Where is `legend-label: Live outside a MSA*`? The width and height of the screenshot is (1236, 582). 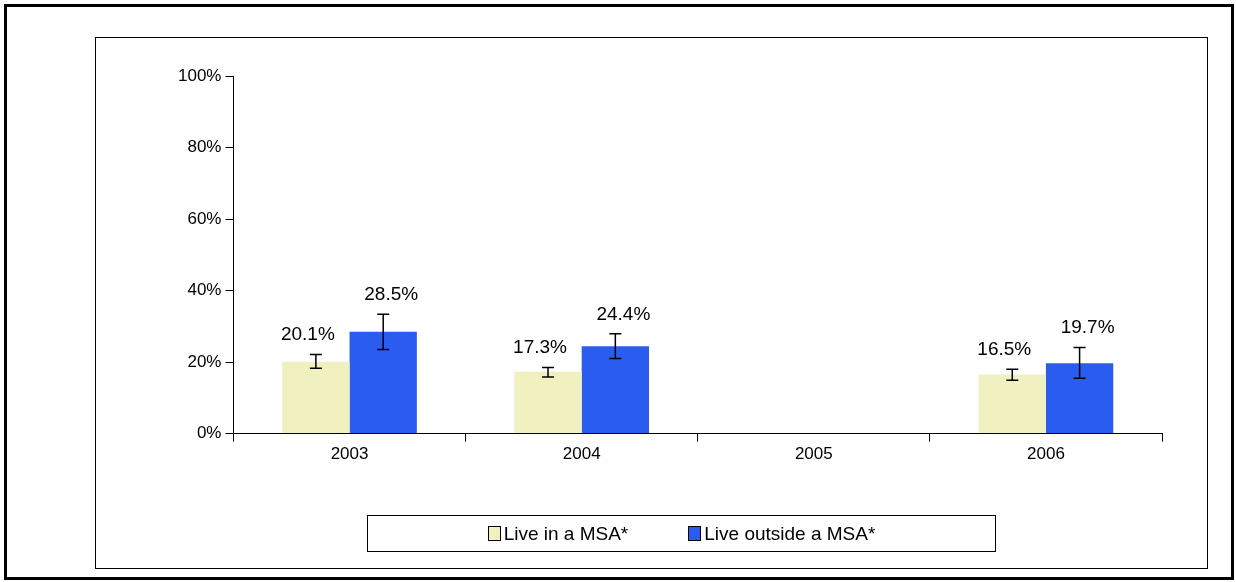 legend-label: Live outside a MSA* is located at coordinates (790, 533).